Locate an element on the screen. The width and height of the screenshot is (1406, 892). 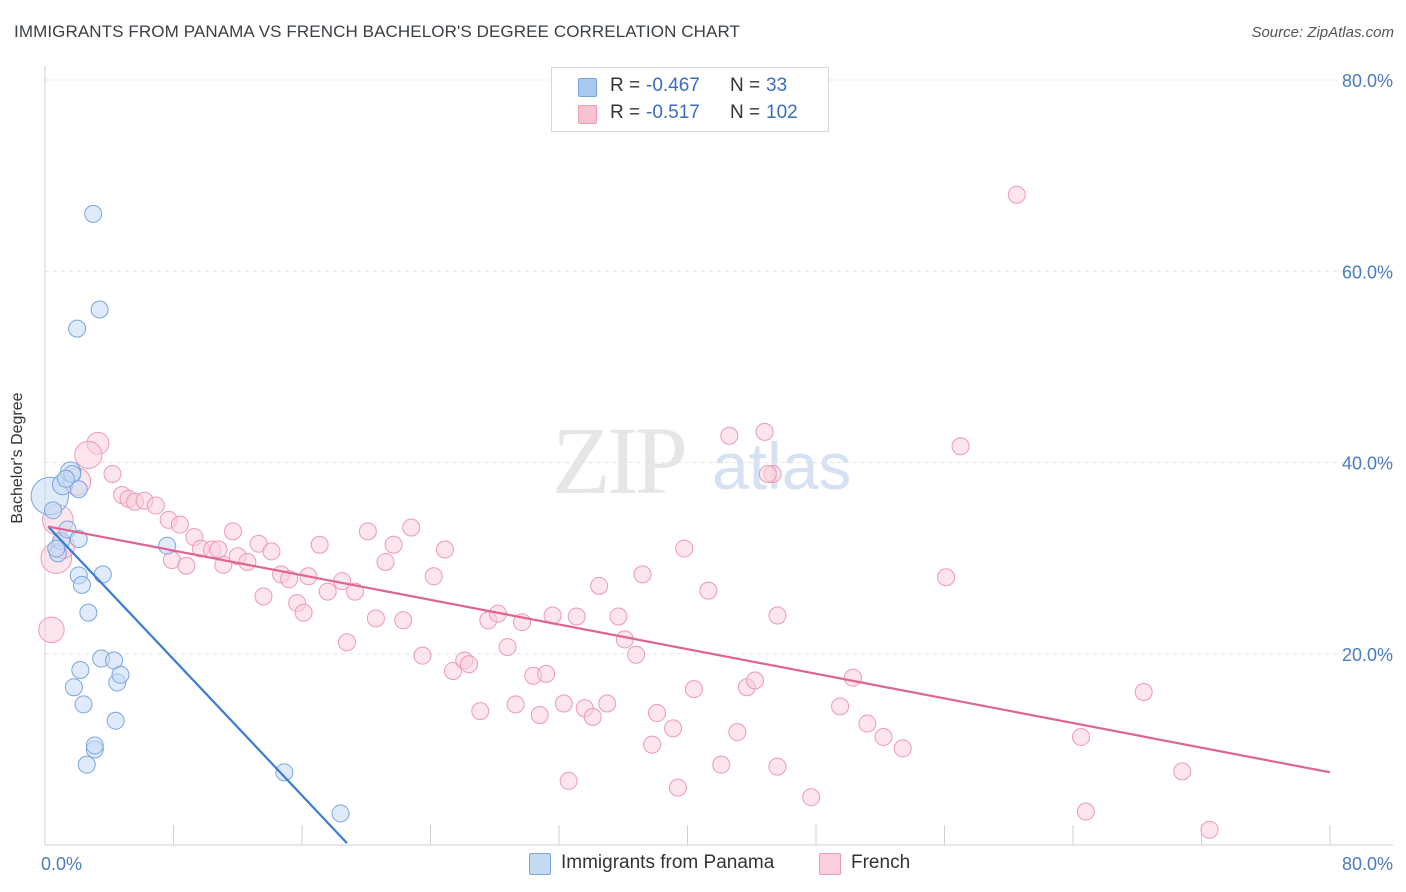
legend-label-french: French is located at coordinates (881, 862).